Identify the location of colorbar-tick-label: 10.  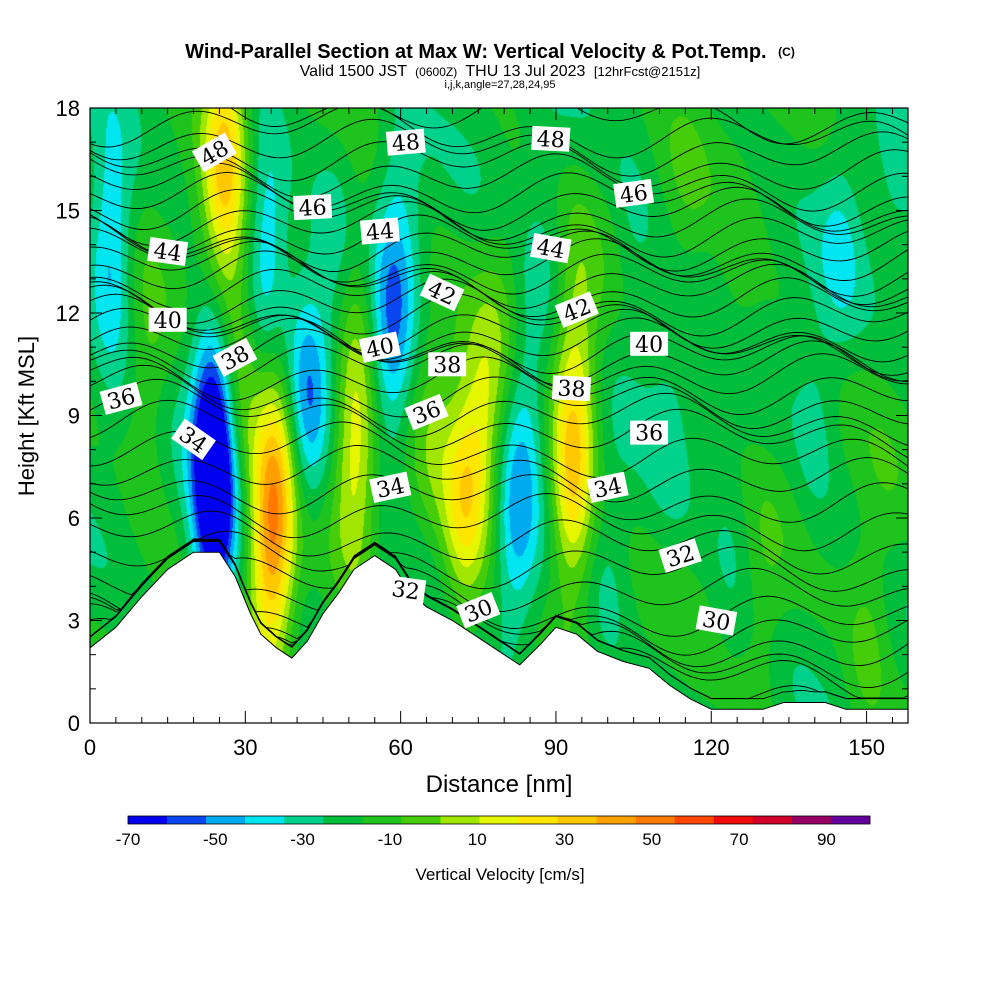
(477, 839).